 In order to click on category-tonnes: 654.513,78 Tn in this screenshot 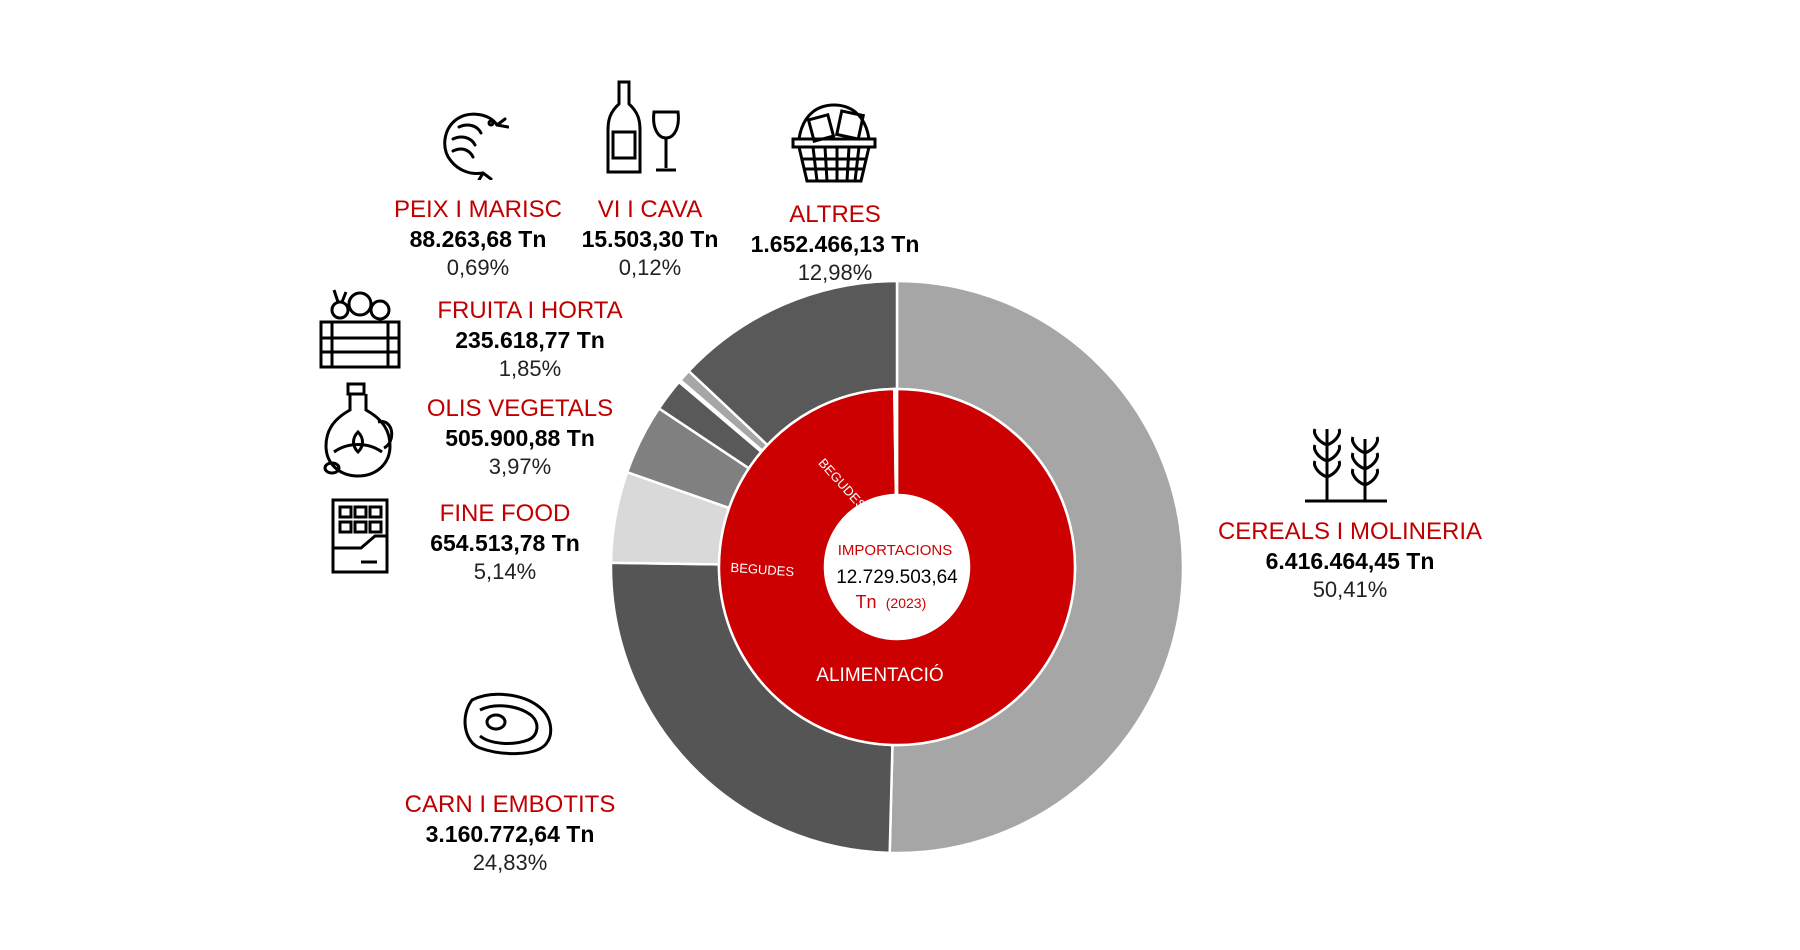, I will do `click(505, 543)`.